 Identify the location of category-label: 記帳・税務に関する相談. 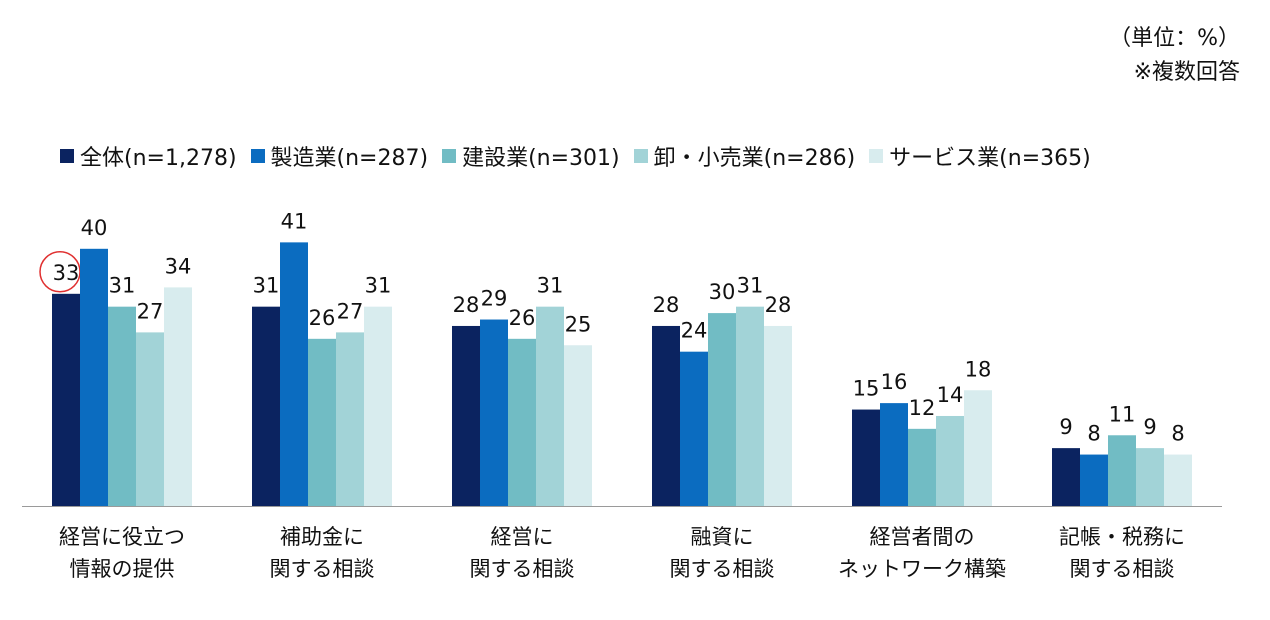
(1122, 553).